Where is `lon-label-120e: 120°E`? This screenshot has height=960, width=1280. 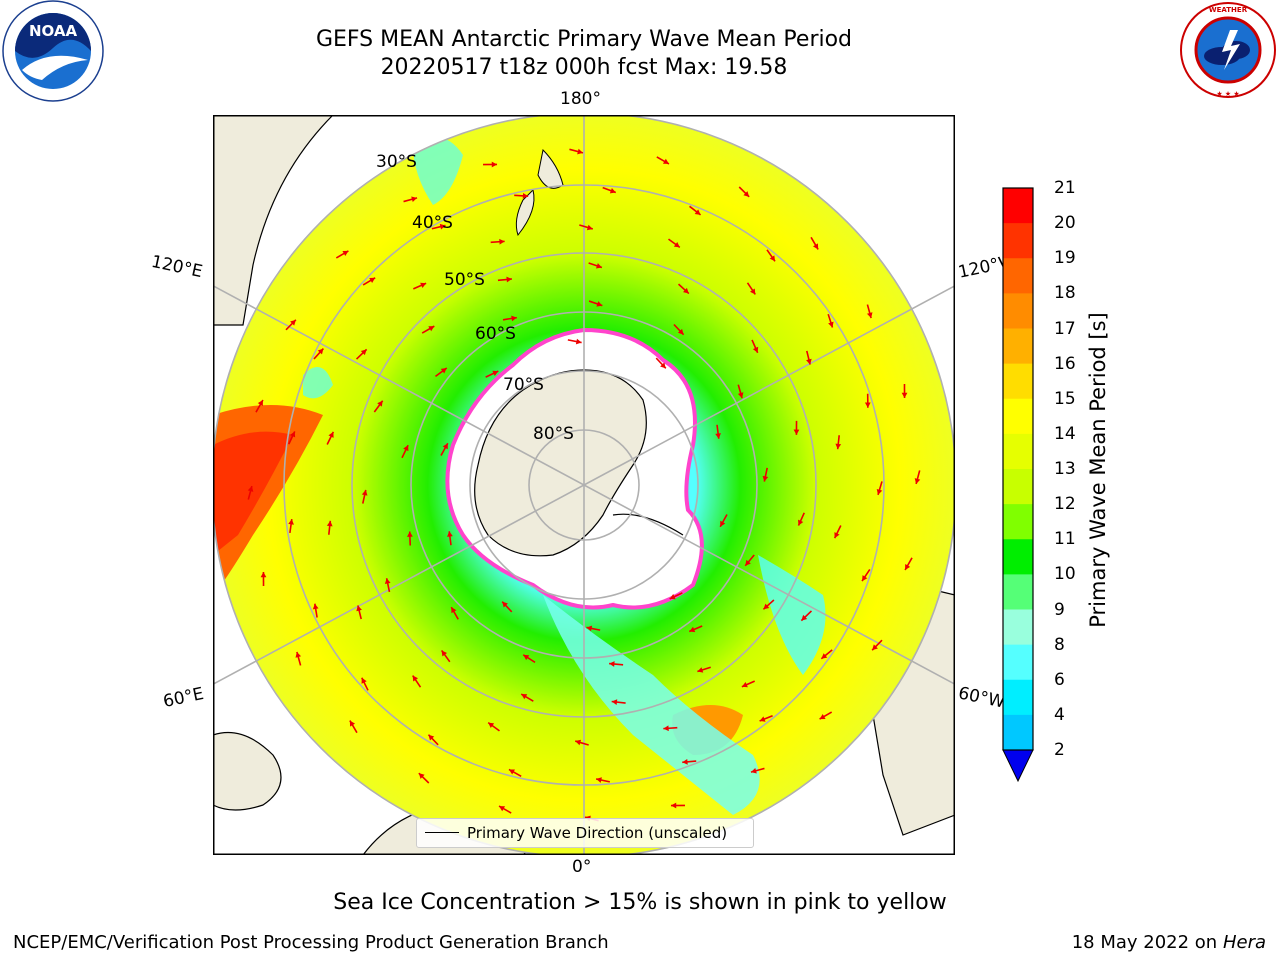
lon-label-120e: 120°E is located at coordinates (177, 267).